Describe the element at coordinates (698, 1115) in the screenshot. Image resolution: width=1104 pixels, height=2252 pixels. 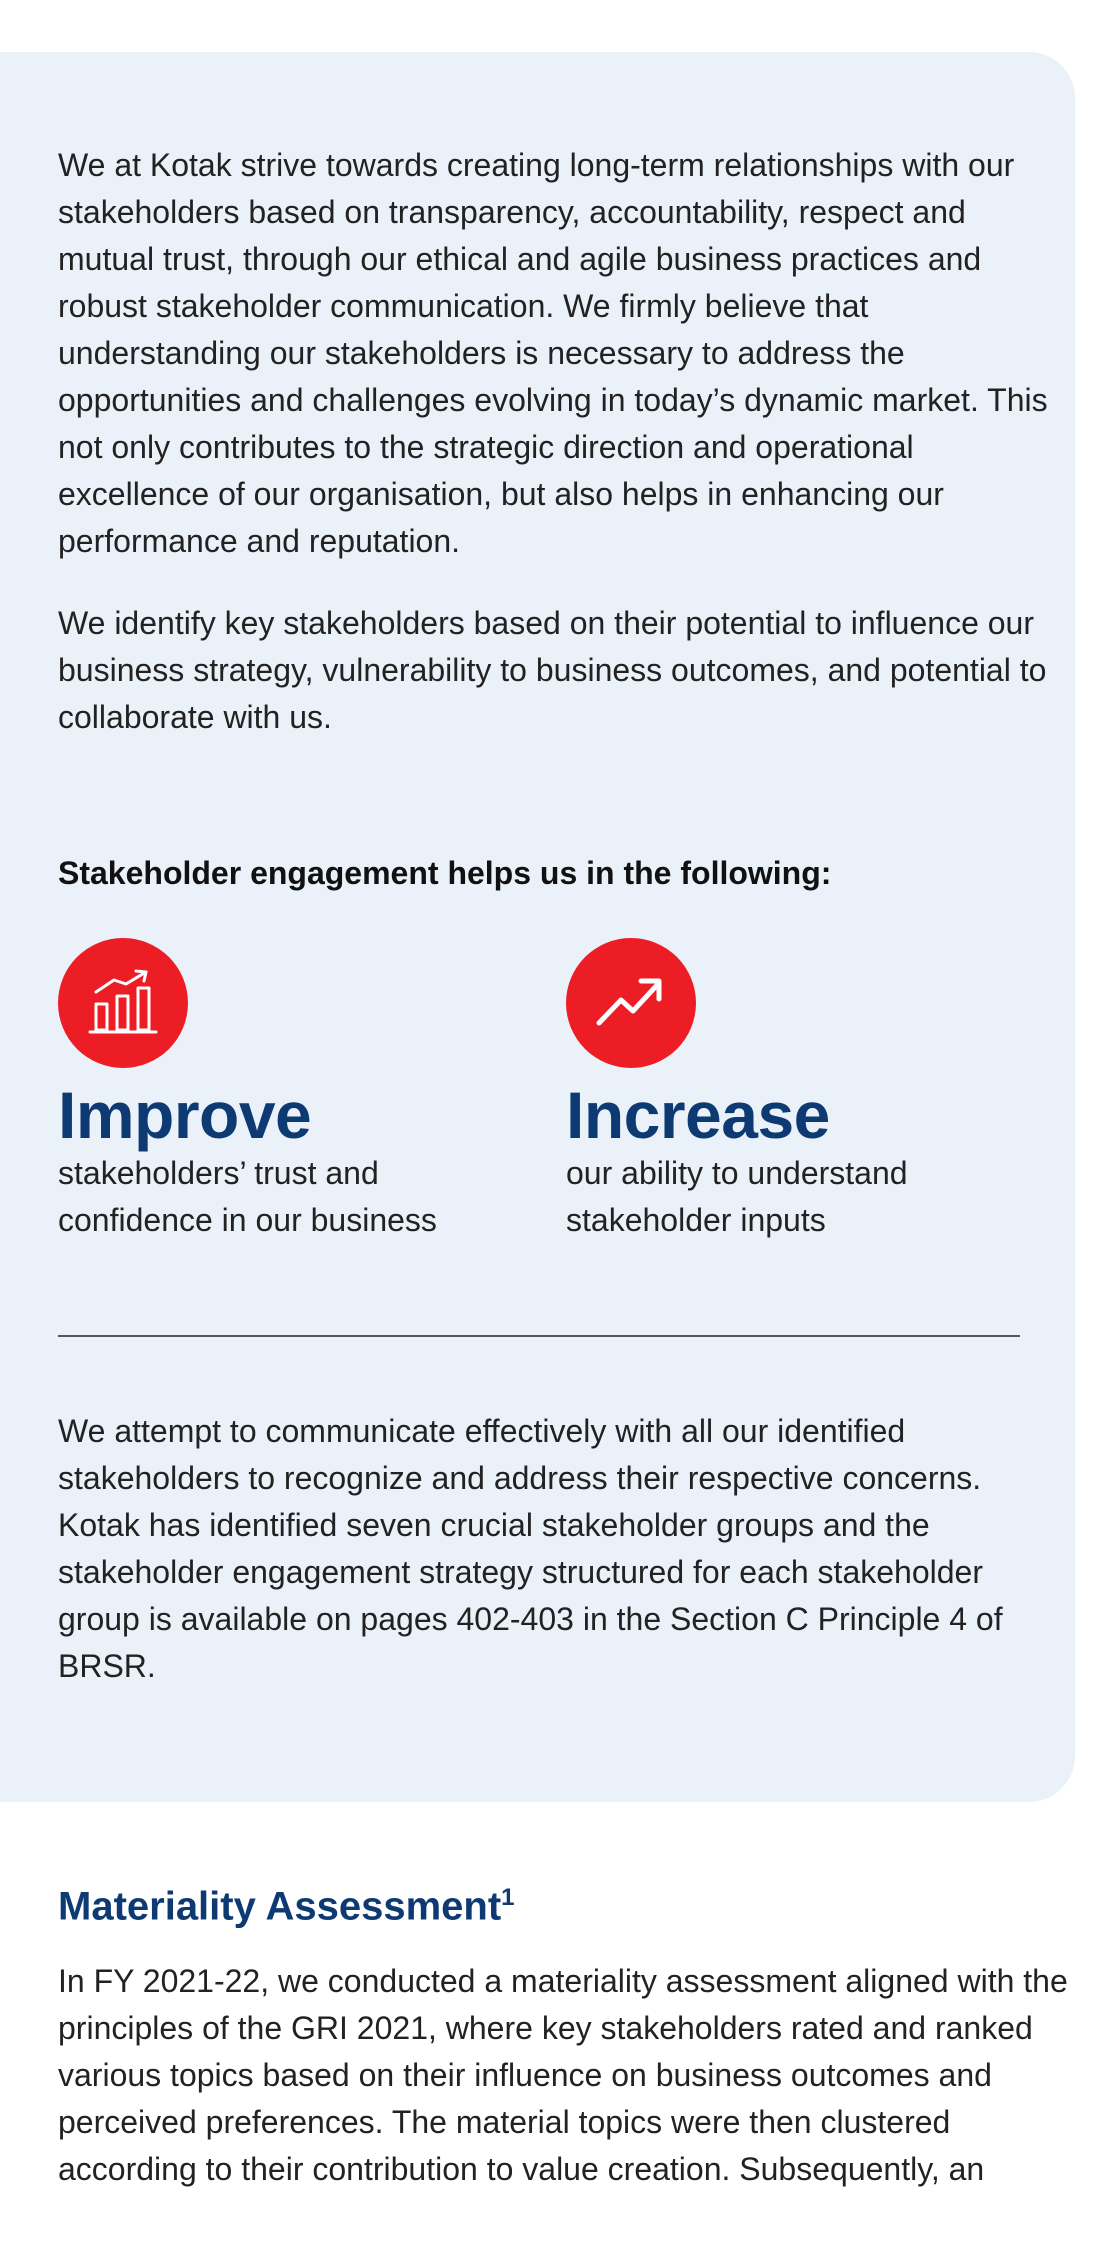
I see `increase-title: Increase` at that location.